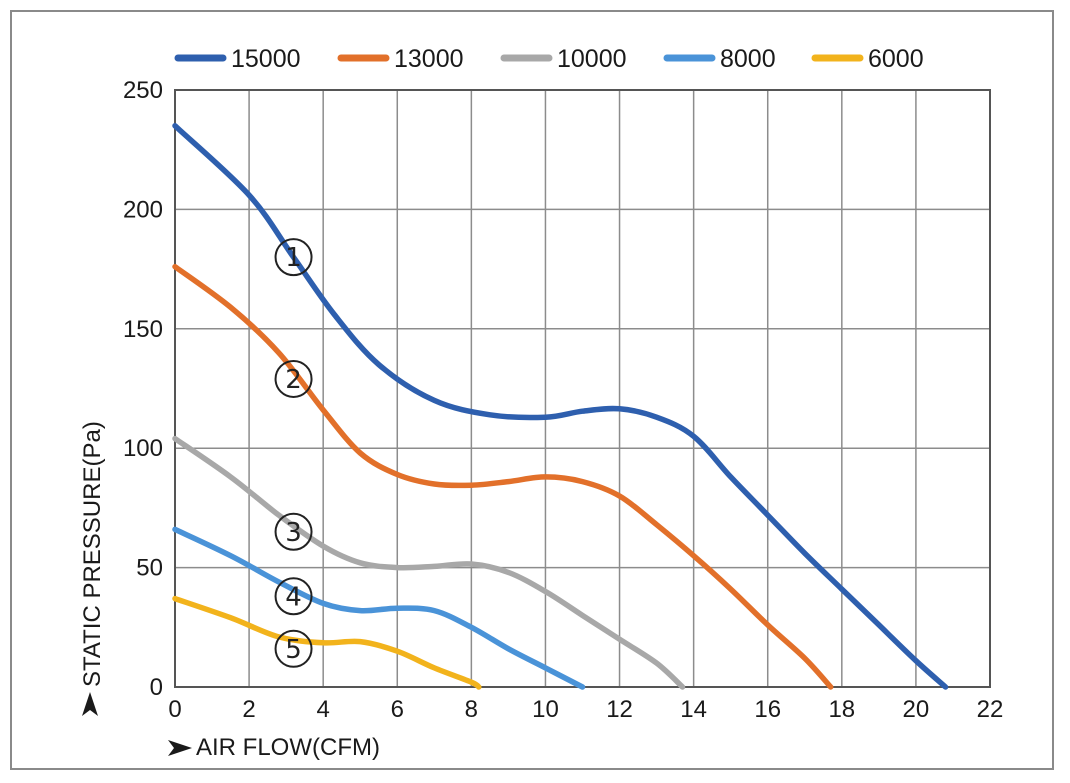  Describe the element at coordinates (323, 709) in the screenshot. I see `x-tick-label: 4` at that location.